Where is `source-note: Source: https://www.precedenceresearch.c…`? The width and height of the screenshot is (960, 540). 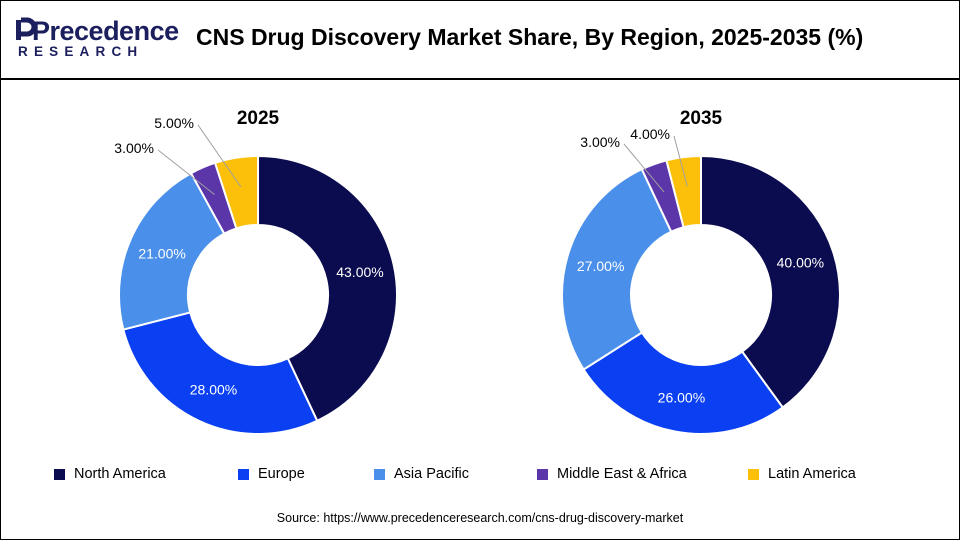 source-note: Source: https://www.precedenceresearch.c… is located at coordinates (480, 518).